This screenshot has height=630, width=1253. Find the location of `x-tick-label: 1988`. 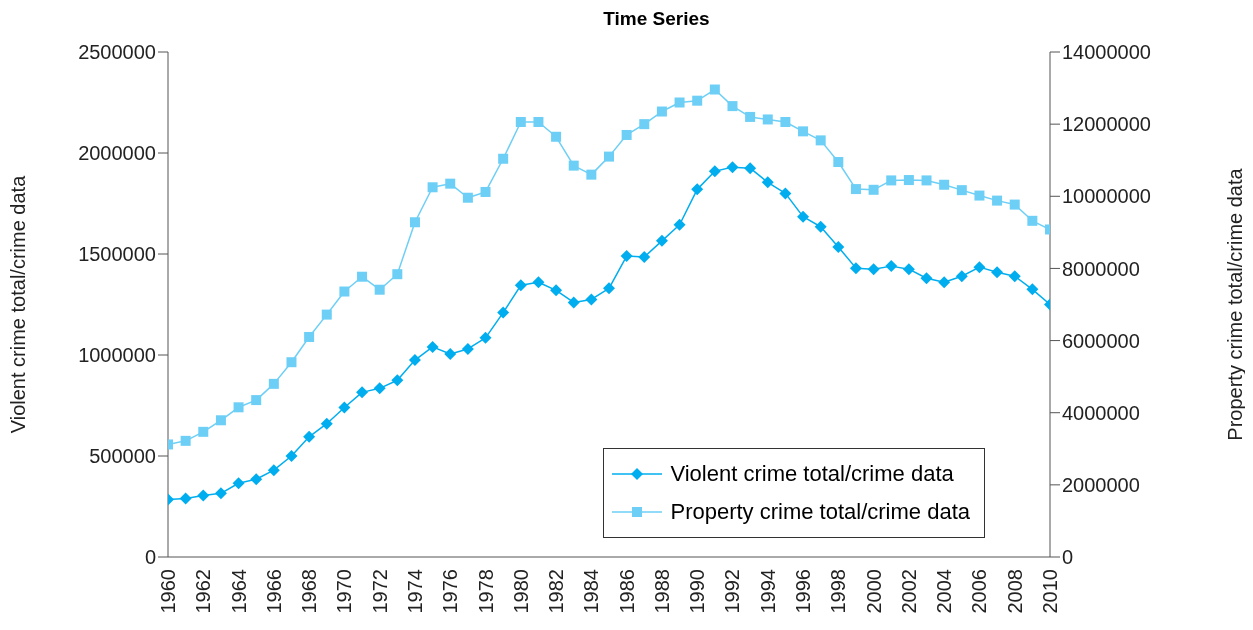

x-tick-label: 1988 is located at coordinates (661, 591).